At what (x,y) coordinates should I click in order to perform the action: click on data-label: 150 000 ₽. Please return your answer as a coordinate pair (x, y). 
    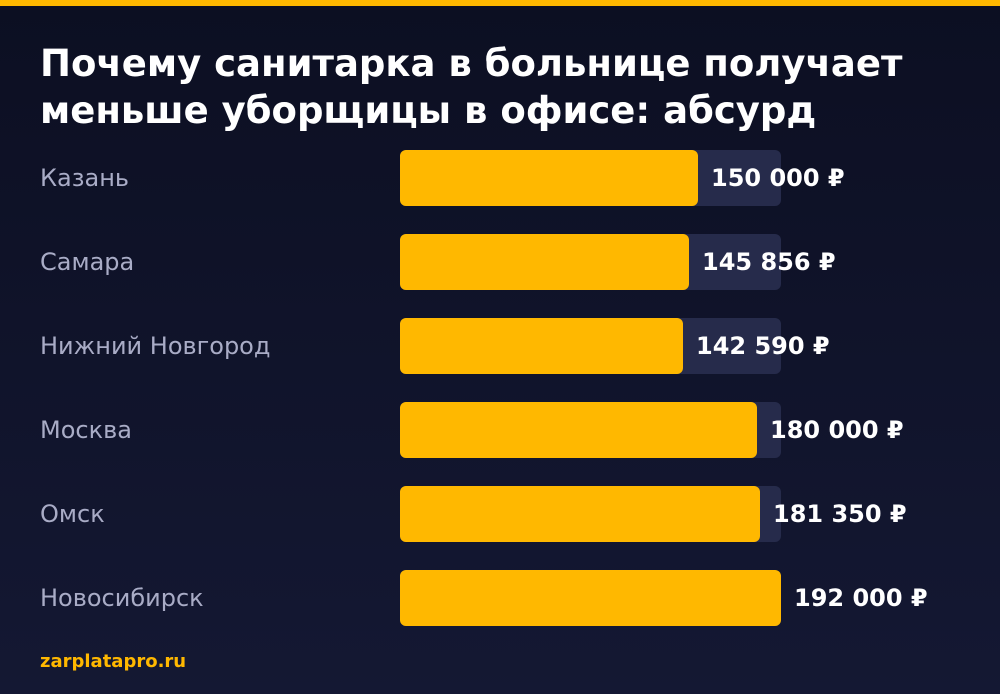
    Looking at the image, I should click on (778, 178).